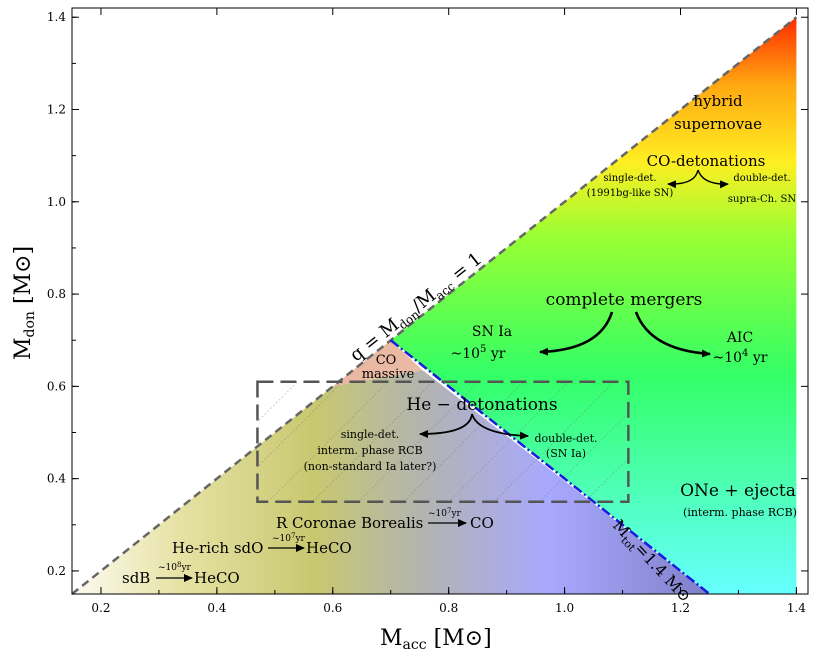  Describe the element at coordinates (175, 567) in the screenshot. I see `sdb-time: ~108yr` at that location.